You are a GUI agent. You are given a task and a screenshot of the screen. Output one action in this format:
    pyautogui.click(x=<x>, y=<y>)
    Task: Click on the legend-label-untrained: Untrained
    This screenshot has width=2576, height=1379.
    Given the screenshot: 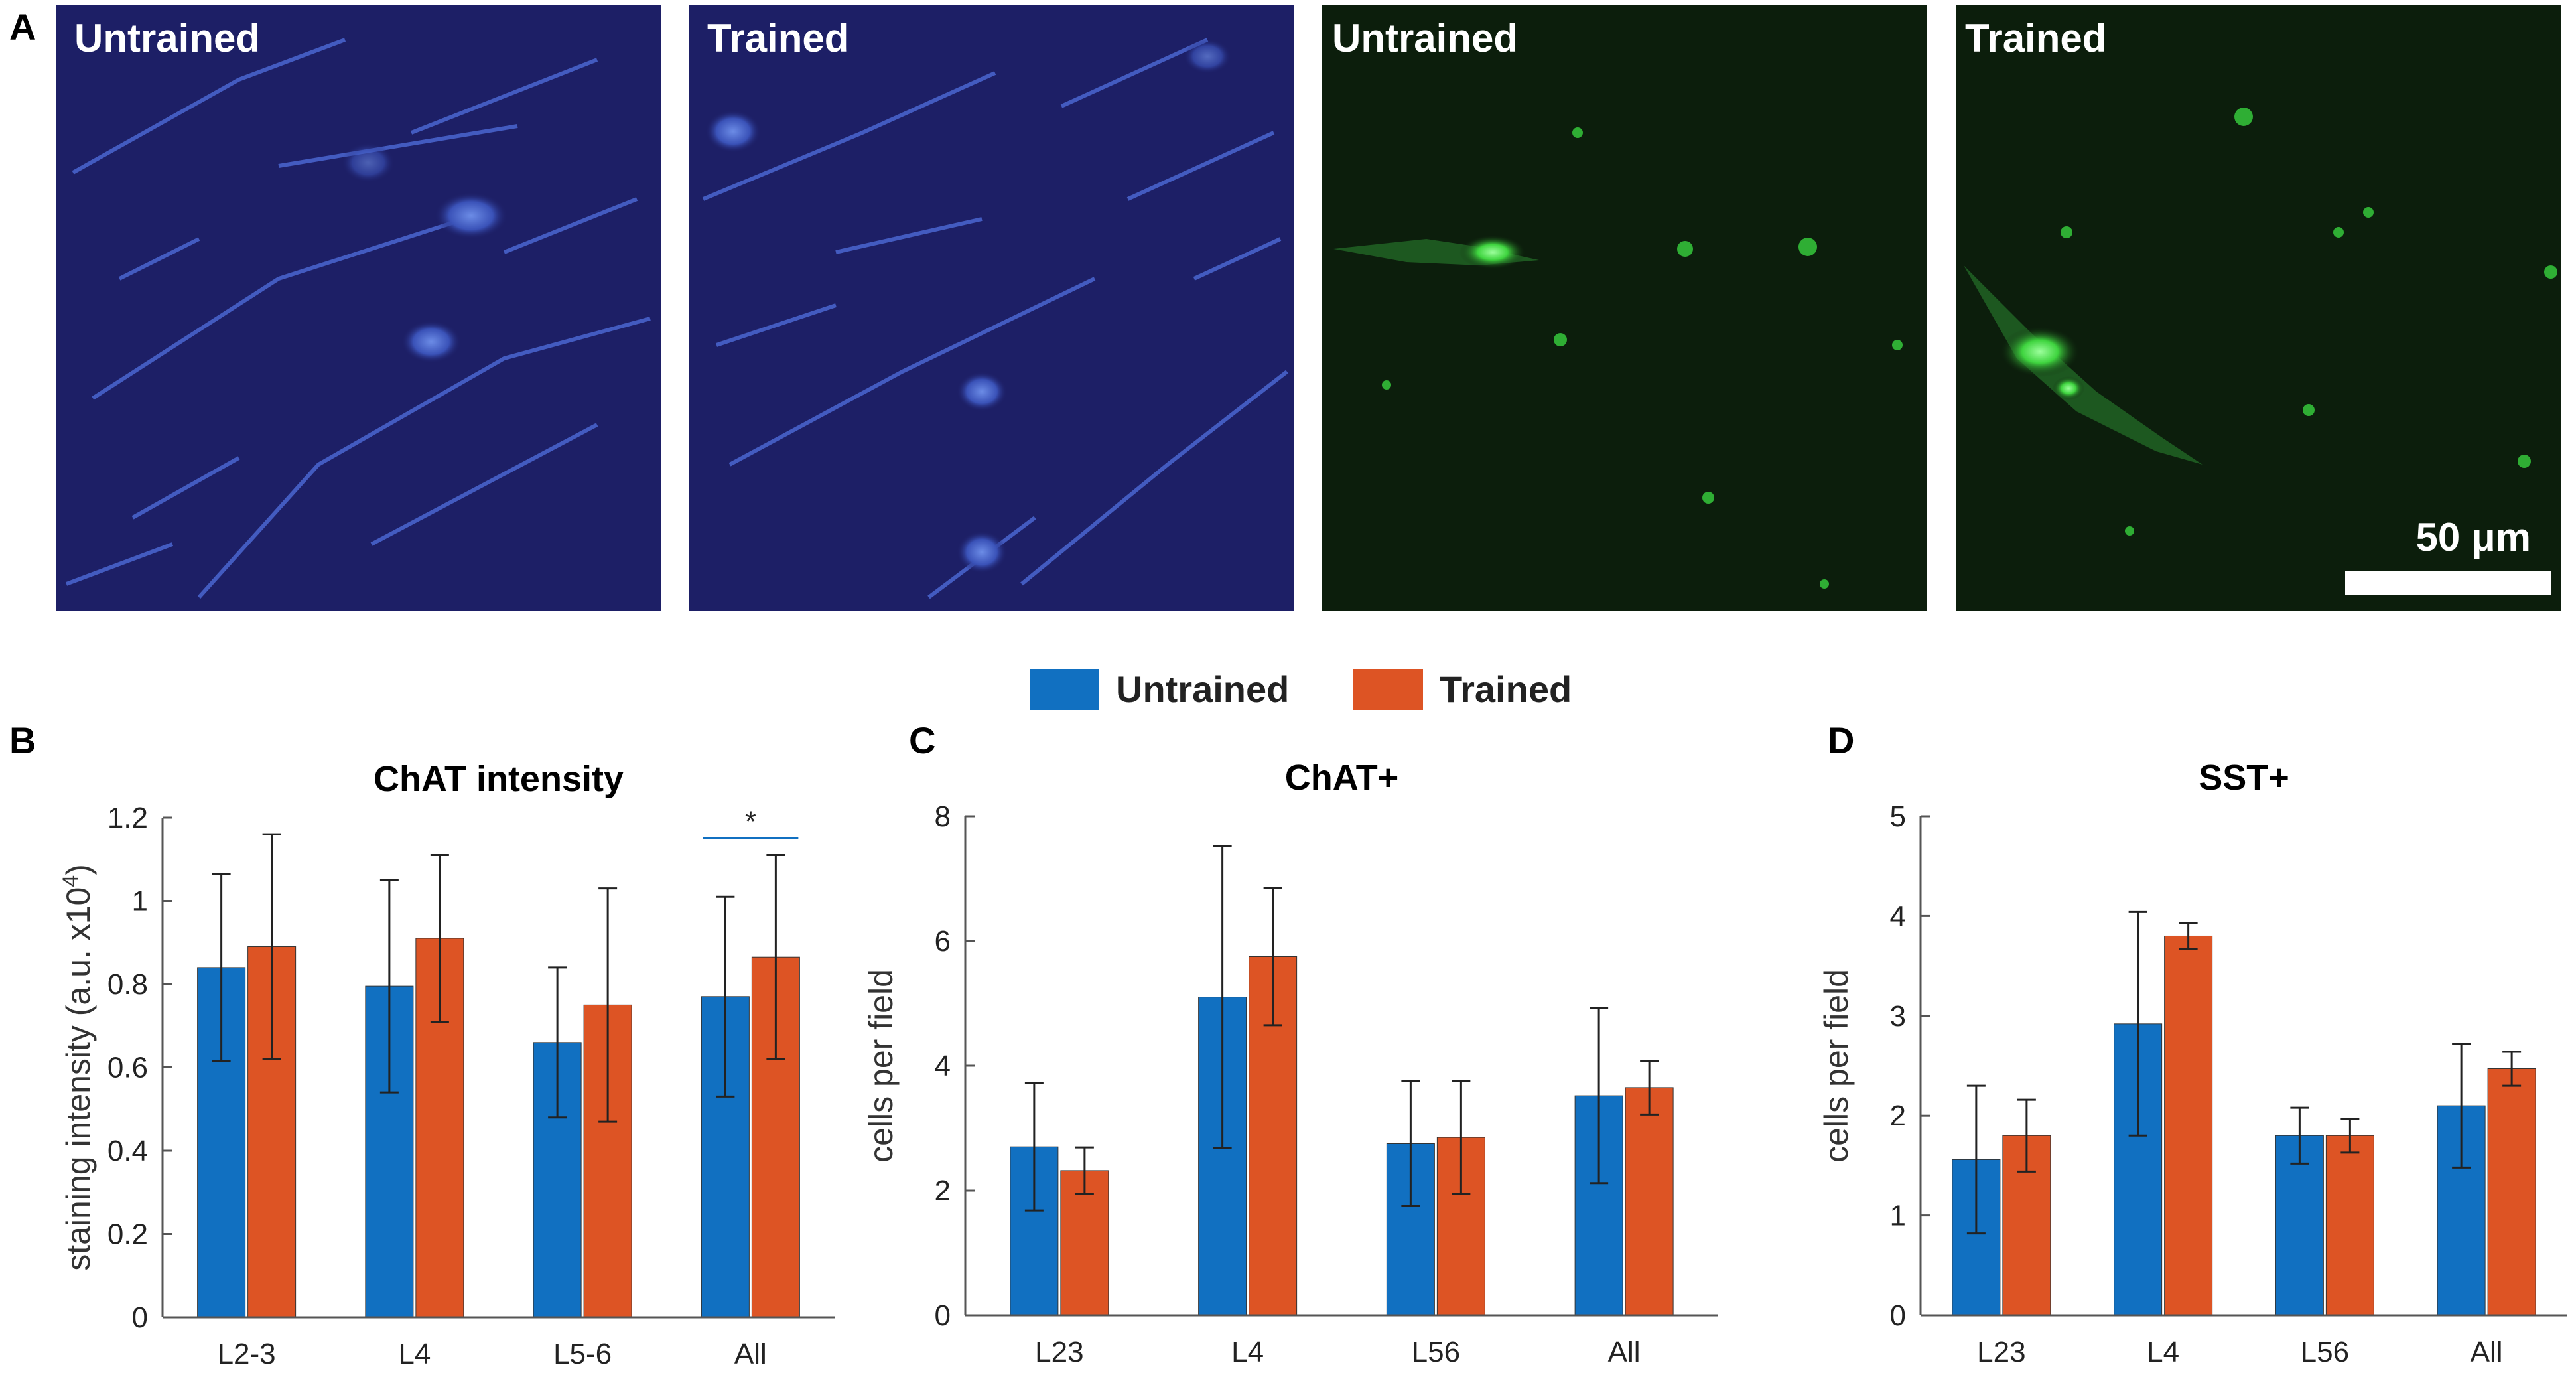 What is the action you would take?
    pyautogui.click(x=1202, y=689)
    